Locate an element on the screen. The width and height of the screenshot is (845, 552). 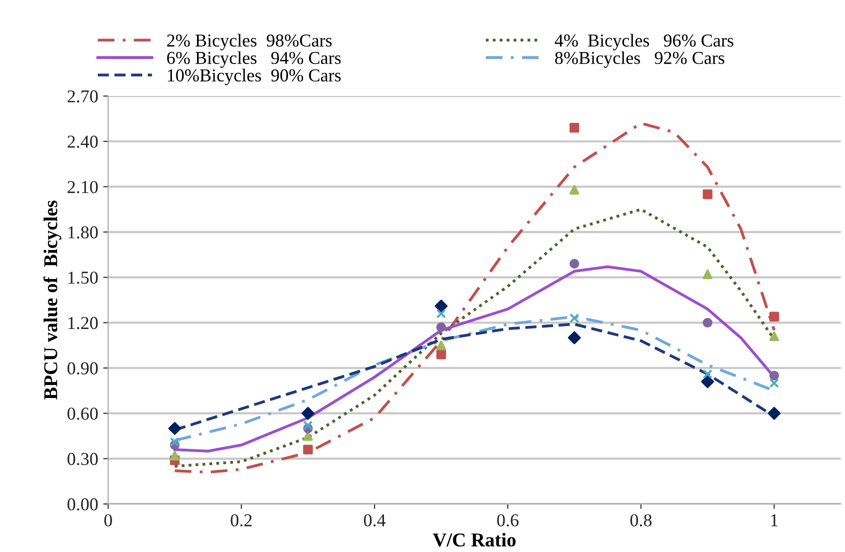
y-tick-label: 0.60 is located at coordinates (83, 414).